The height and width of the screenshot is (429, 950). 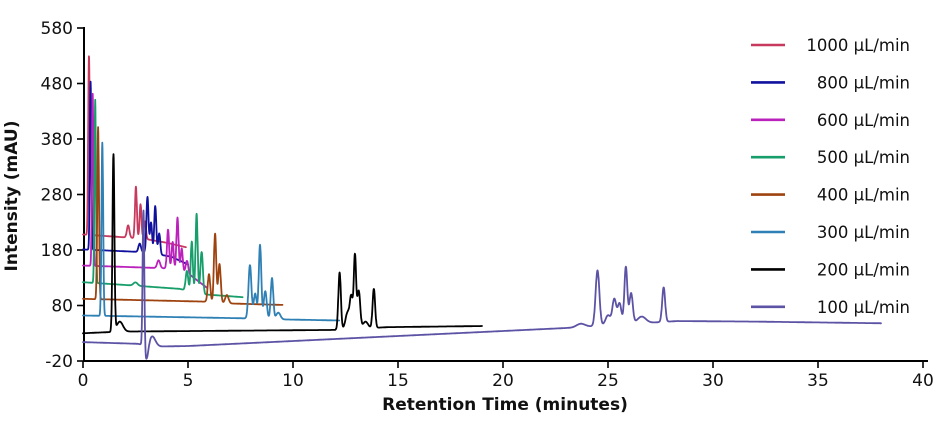 I want to click on legend-label-600: 600 µL/min, so click(x=863, y=120).